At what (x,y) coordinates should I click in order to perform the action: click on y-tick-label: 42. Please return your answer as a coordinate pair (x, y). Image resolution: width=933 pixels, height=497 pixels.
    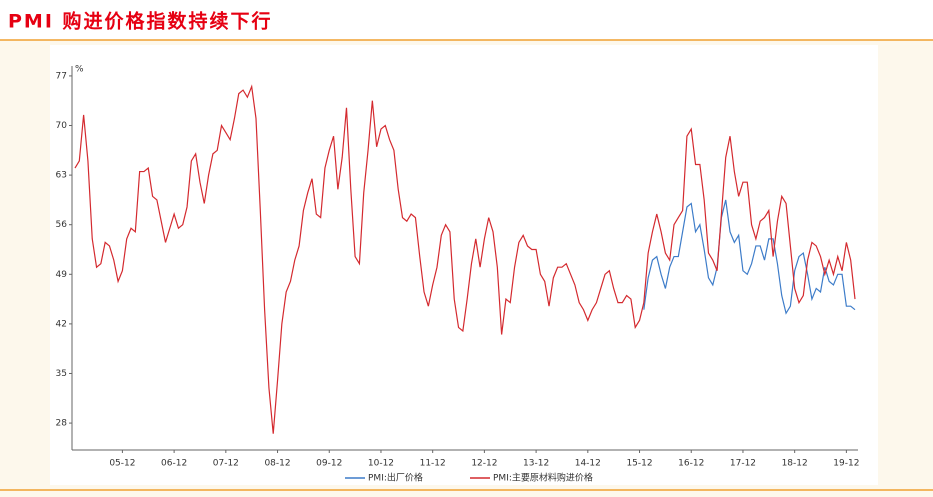
    Looking at the image, I should click on (61, 324).